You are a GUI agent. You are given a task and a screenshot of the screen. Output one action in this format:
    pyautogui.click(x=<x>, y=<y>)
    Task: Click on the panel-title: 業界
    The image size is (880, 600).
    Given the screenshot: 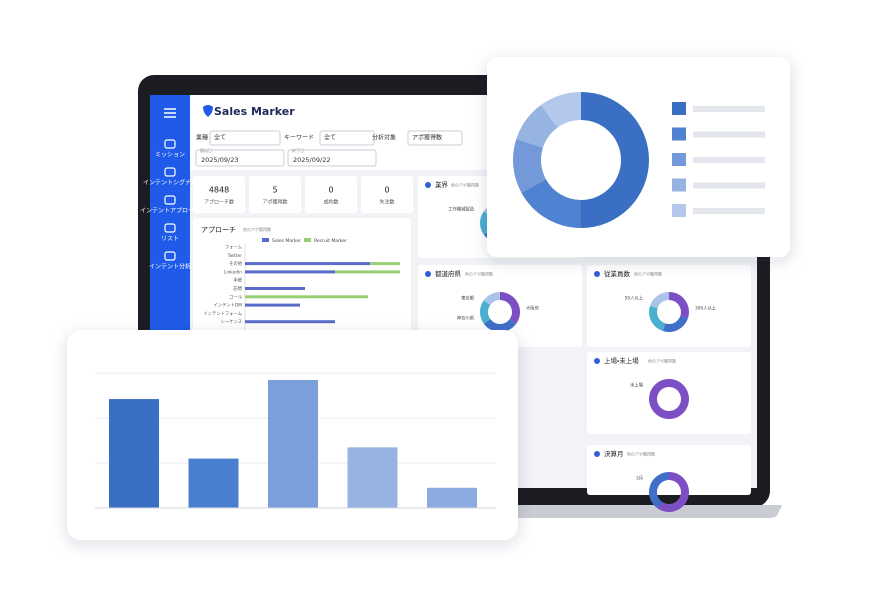 What is the action you would take?
    pyautogui.click(x=442, y=184)
    